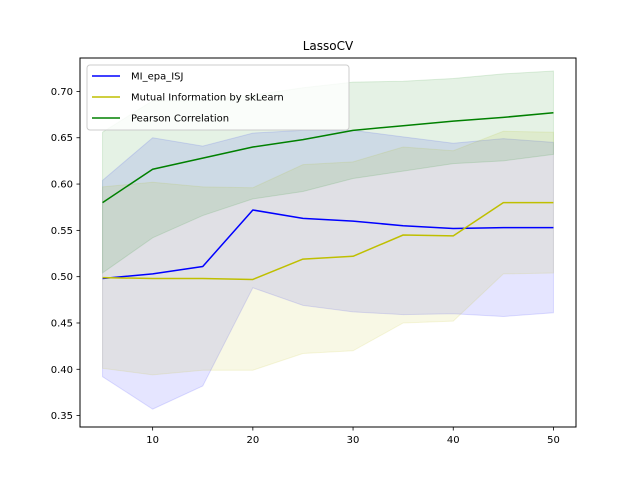  I want to click on legend-label: Mutual Information by skLearn, so click(207, 98).